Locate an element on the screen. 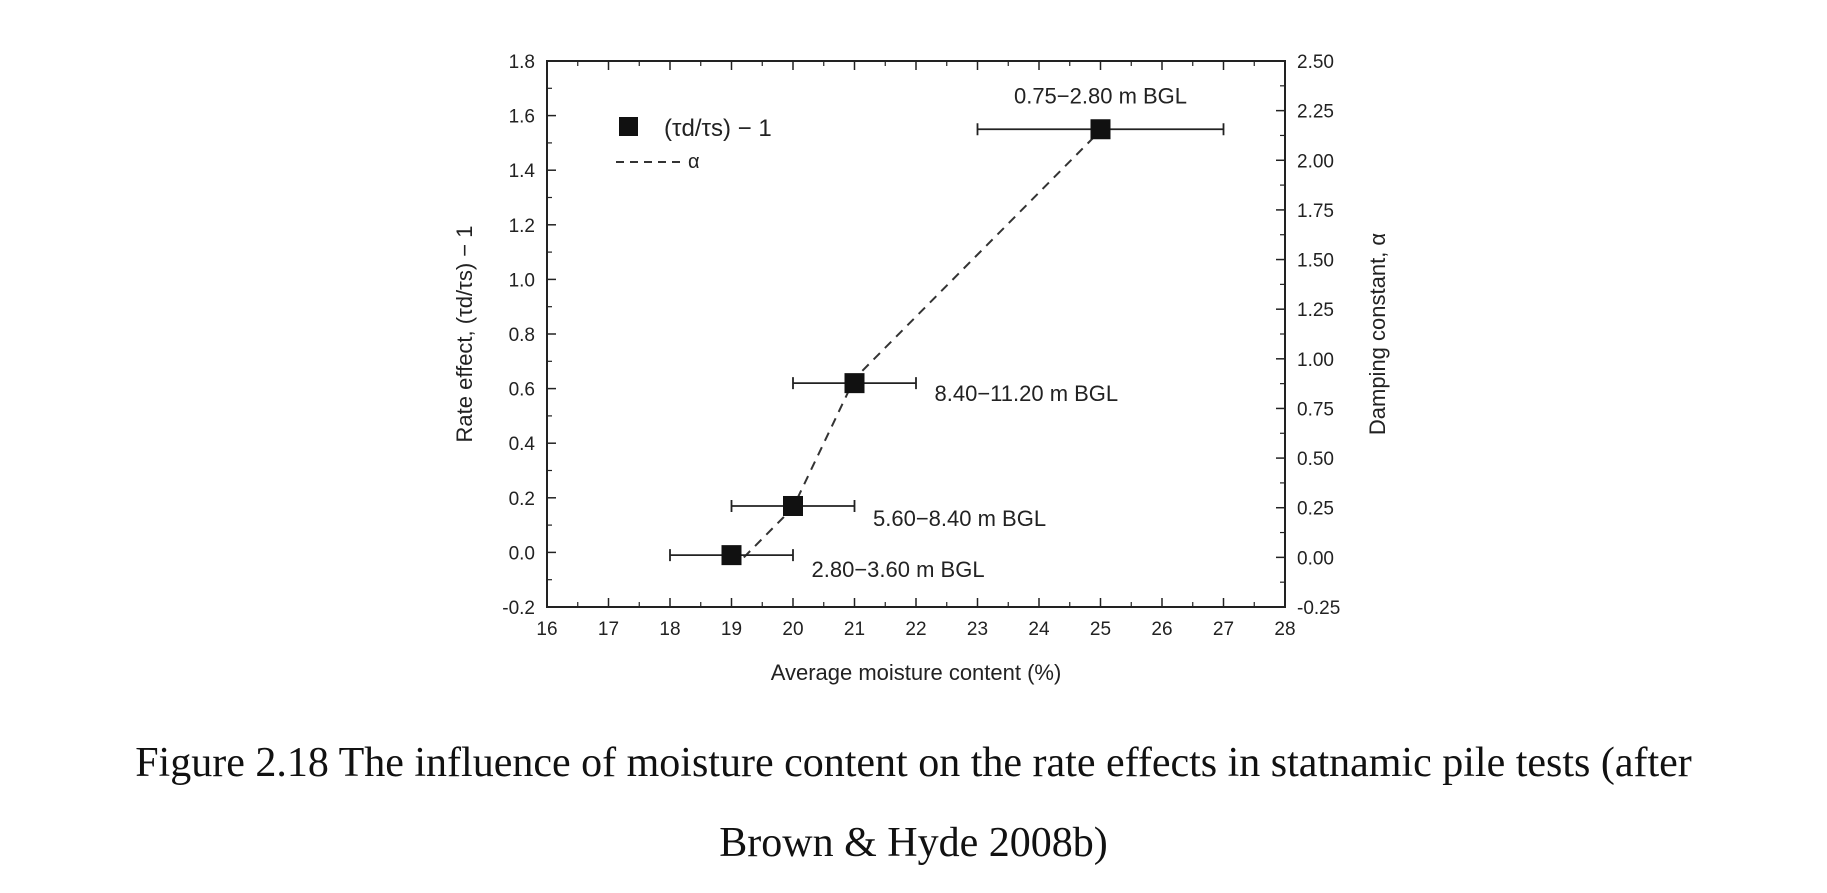 This screenshot has width=1827, height=893. x-tick-label: 25 is located at coordinates (1100, 629).